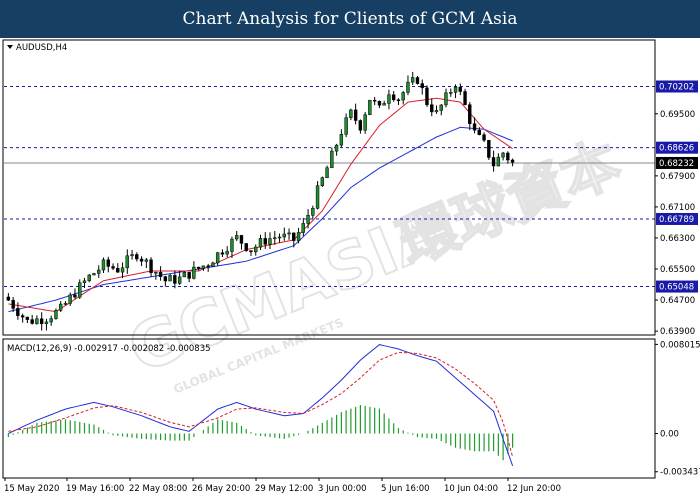  Describe the element at coordinates (405, 489) in the screenshot. I see `time-tick-label: 5 Jun 16:00` at that location.